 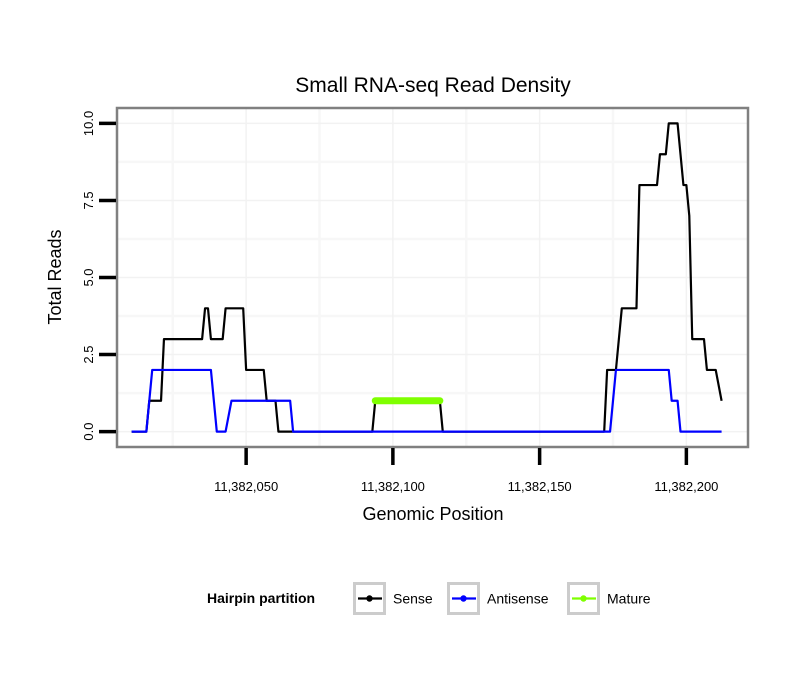 What do you see at coordinates (426, 400) in the screenshot?
I see `series-line-antisense` at bounding box center [426, 400].